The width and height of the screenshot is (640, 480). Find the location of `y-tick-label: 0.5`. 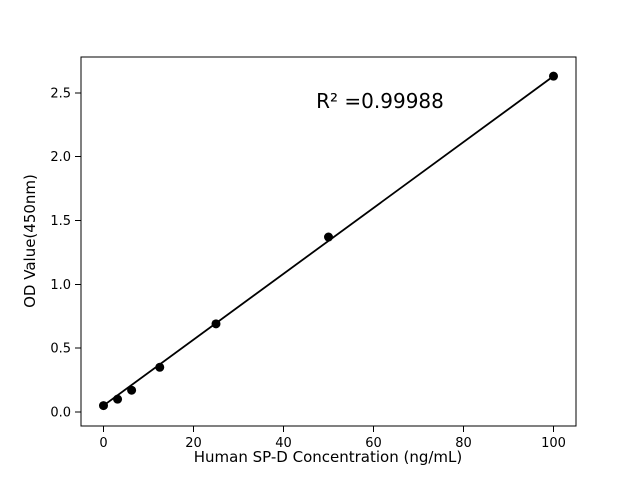

y-tick-label: 0.5 is located at coordinates (60, 349).